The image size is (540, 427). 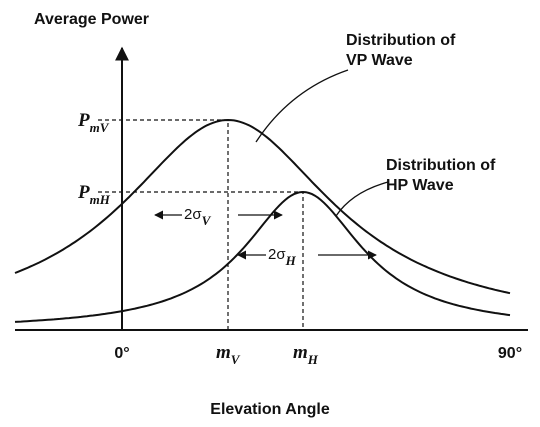 What do you see at coordinates (401, 40) in the screenshot?
I see `vp-caption: Distribution of` at bounding box center [401, 40].